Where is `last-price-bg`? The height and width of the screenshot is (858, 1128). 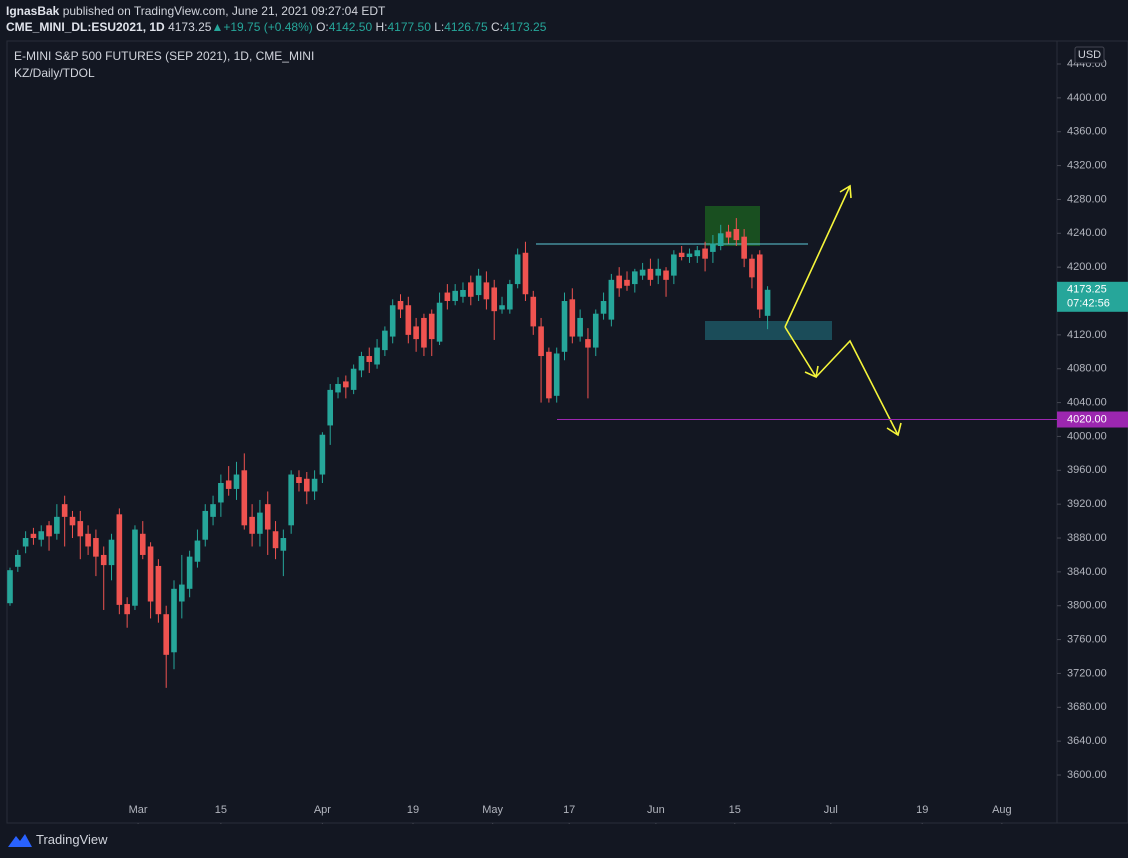
last-price-bg is located at coordinates (1092, 296).